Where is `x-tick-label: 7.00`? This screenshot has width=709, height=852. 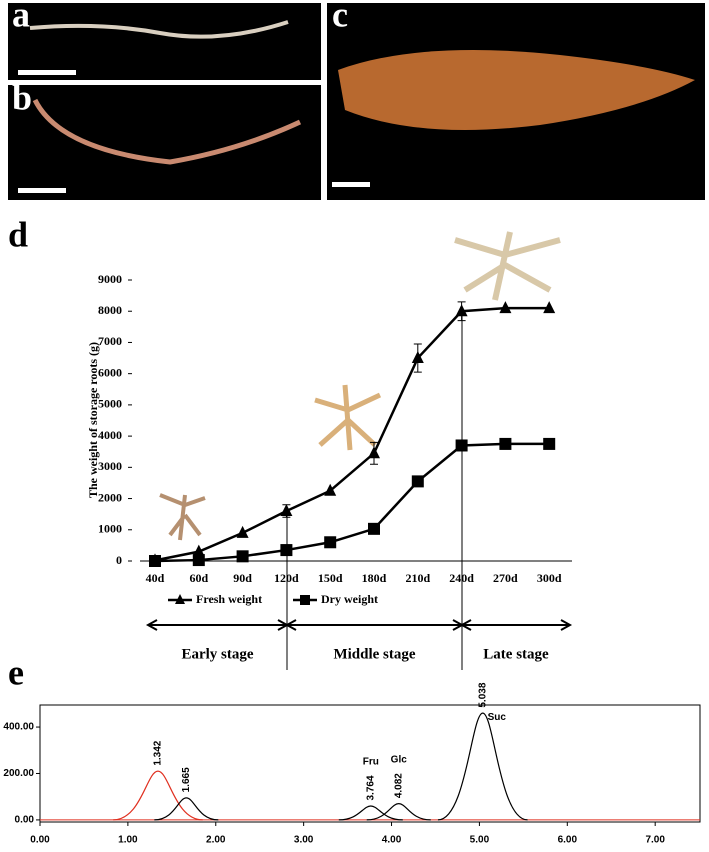
x-tick-label: 7.00 is located at coordinates (655, 840).